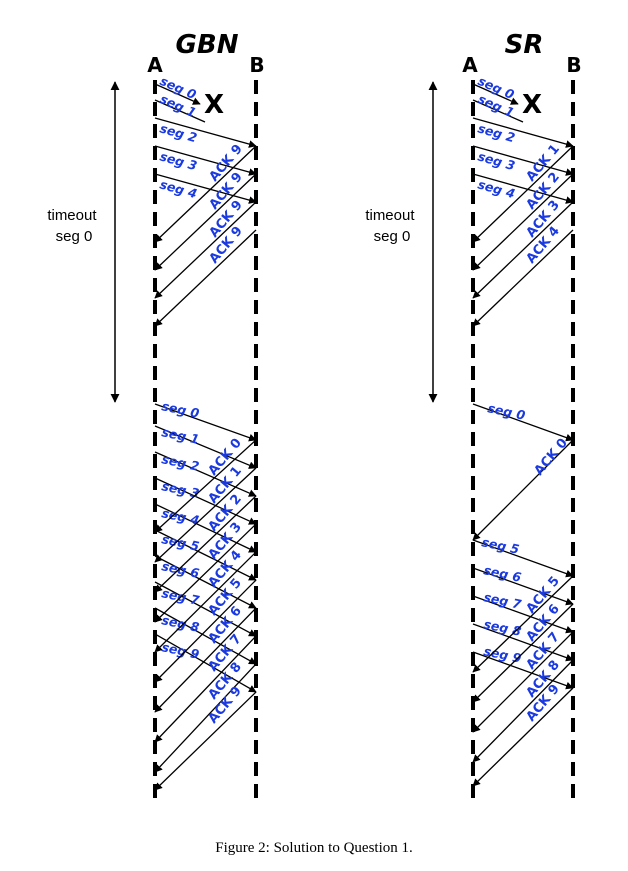 This screenshot has height=871, width=628. What do you see at coordinates (551, 457) in the screenshot?
I see `sr-ack-label: ACK 0` at bounding box center [551, 457].